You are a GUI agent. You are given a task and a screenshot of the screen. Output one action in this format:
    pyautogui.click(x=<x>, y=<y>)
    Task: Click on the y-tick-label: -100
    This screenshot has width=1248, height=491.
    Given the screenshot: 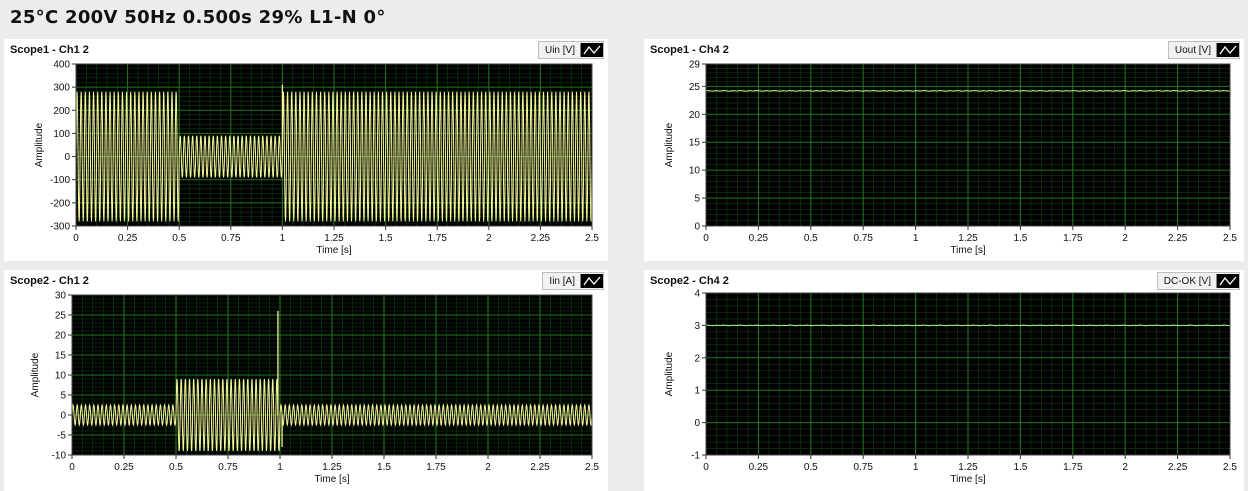 What is the action you would take?
    pyautogui.click(x=60, y=180)
    